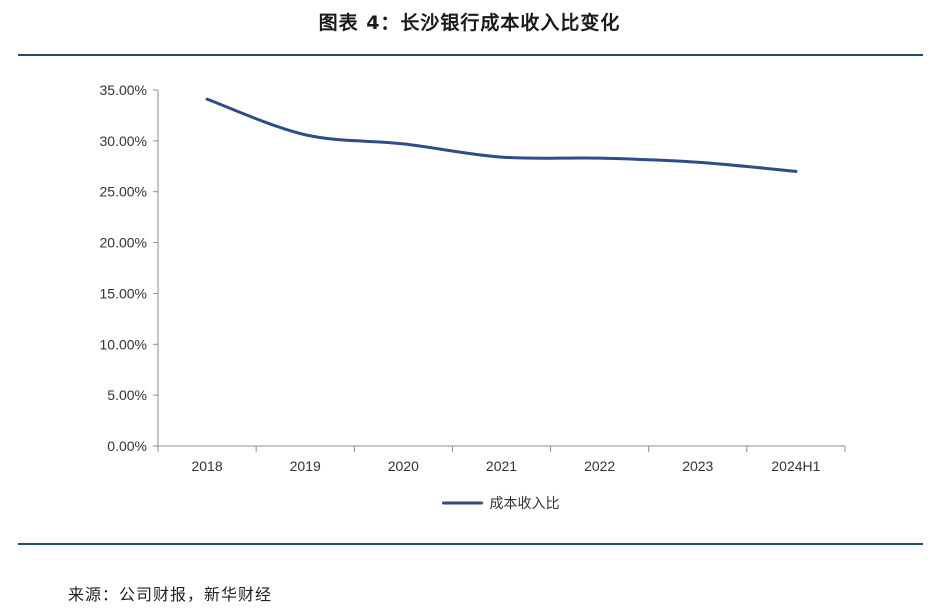  I want to click on x-tick-label: 2023, so click(697, 466).